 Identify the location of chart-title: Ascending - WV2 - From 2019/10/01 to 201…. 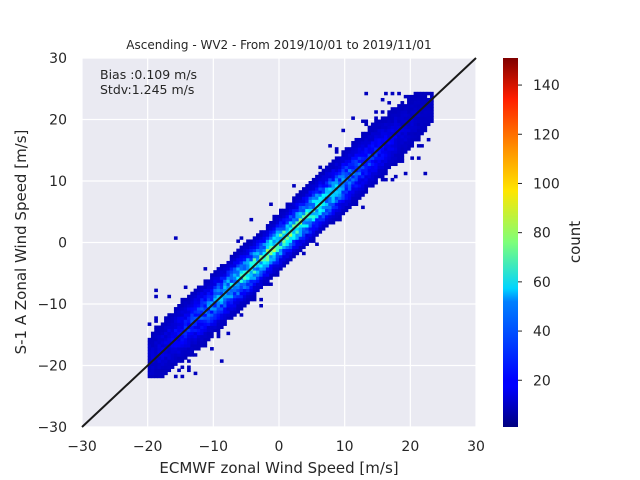
(278, 45).